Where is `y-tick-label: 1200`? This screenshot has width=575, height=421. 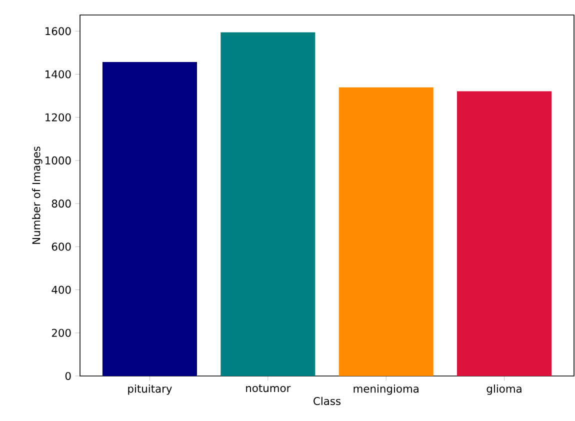 y-tick-label: 1200 is located at coordinates (58, 117).